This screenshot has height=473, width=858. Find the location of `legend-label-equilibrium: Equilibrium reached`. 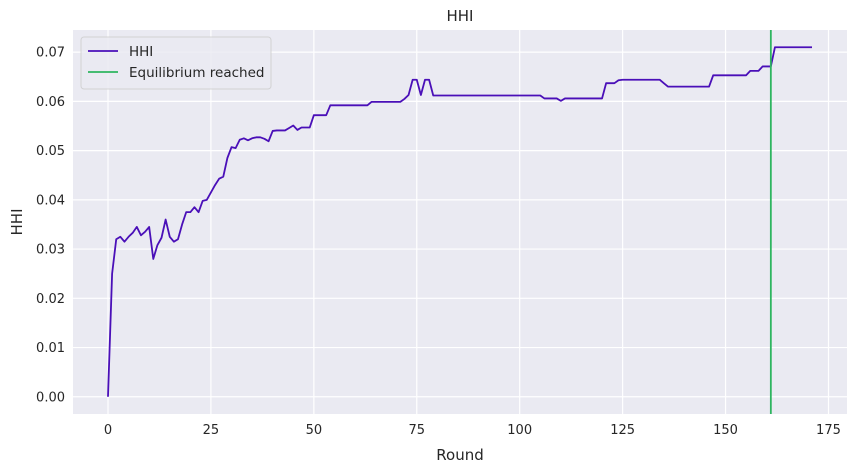

legend-label-equilibrium: Equilibrium reached is located at coordinates (196, 73).